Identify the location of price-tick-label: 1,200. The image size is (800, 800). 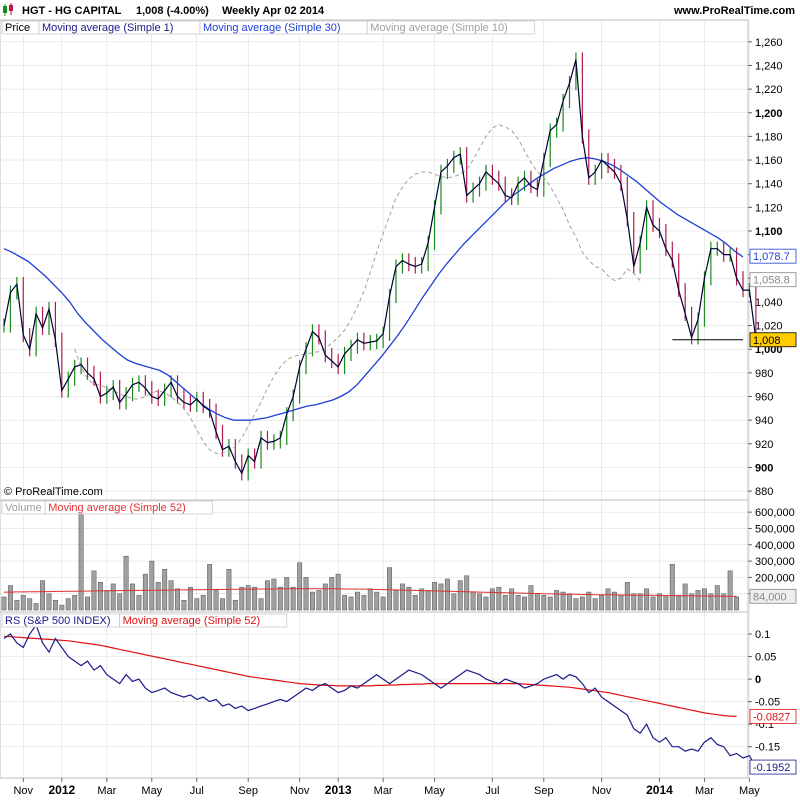
(769, 114).